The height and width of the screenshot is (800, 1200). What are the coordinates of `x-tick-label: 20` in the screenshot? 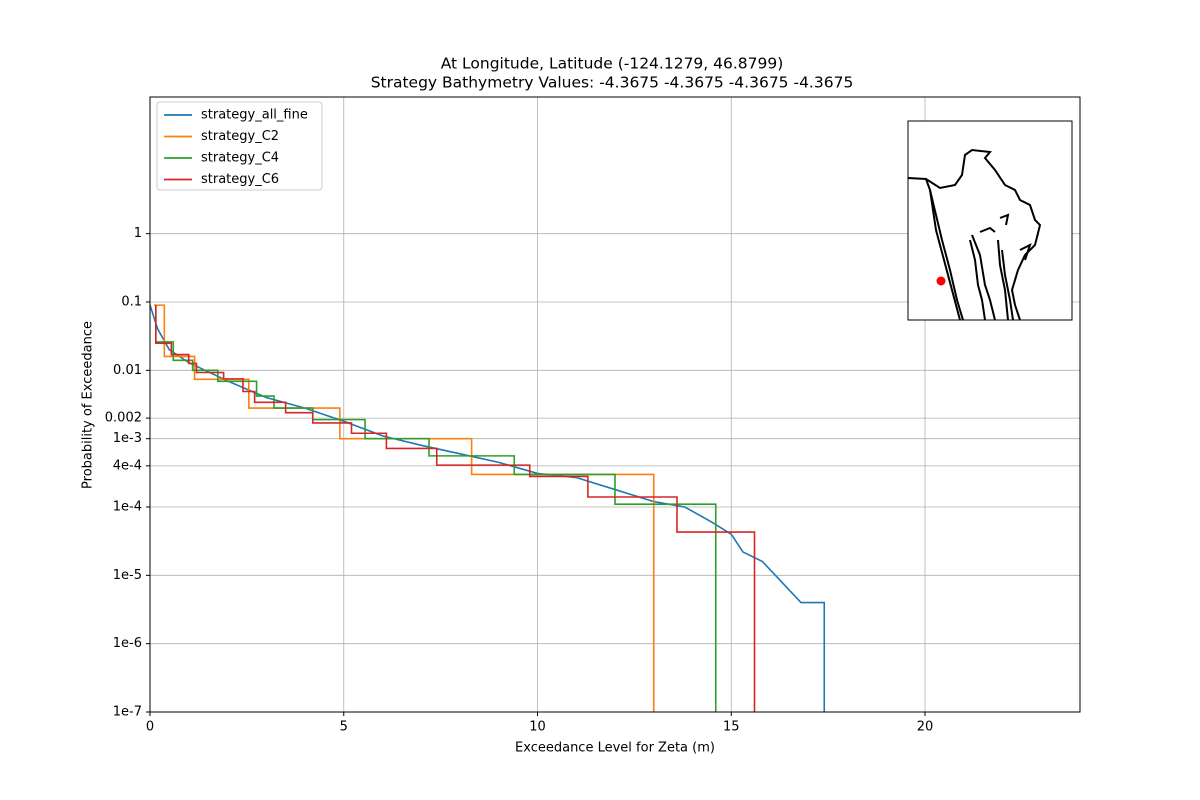 It's located at (925, 727).